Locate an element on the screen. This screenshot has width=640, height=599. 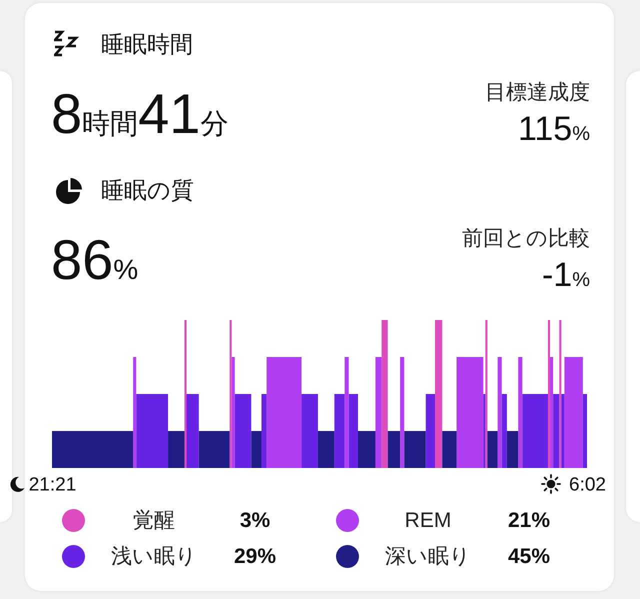
text: -1% is located at coordinates (566, 275).